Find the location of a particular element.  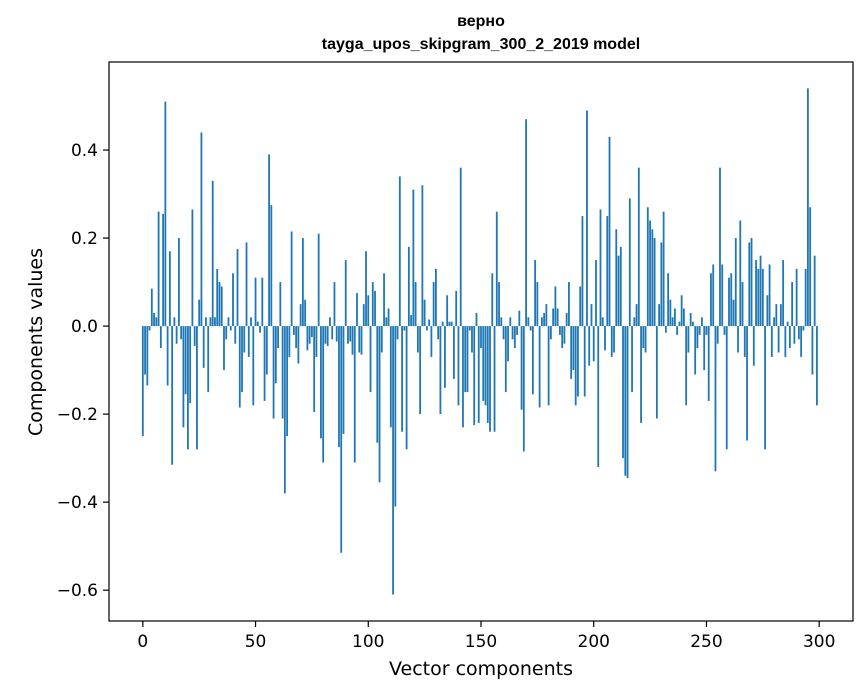

y-tick-label: −0.4 is located at coordinates (77, 503).